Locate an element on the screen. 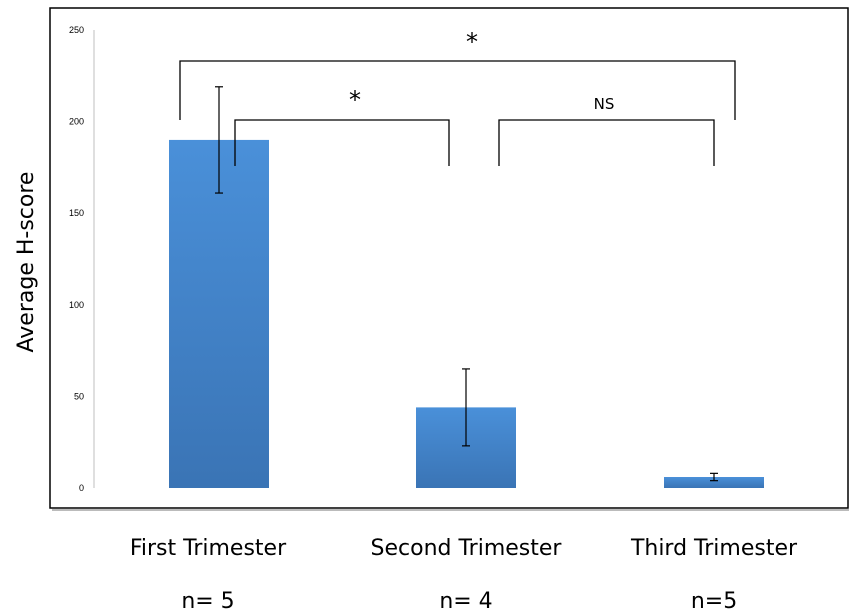  sample-size-label: n=5 is located at coordinates (714, 601).